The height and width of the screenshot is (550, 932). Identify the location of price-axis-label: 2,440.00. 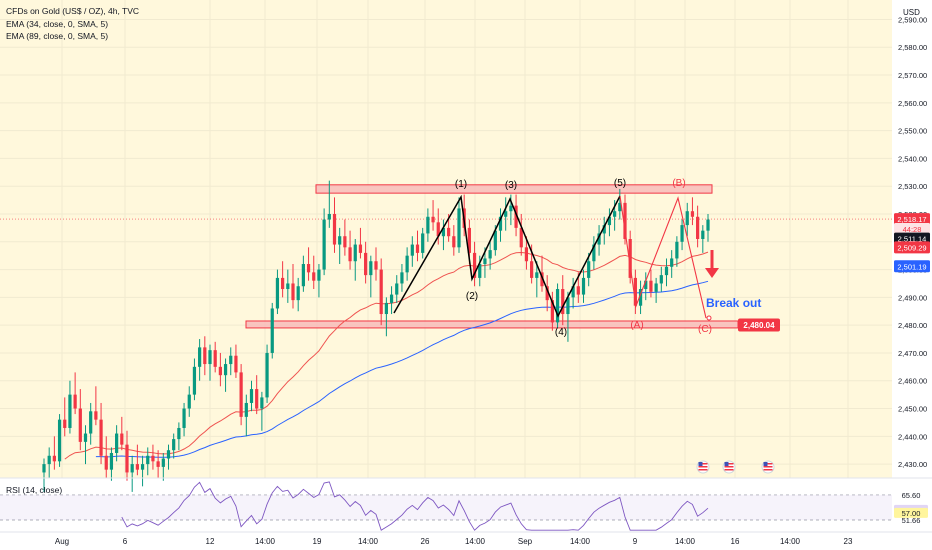
(912, 436).